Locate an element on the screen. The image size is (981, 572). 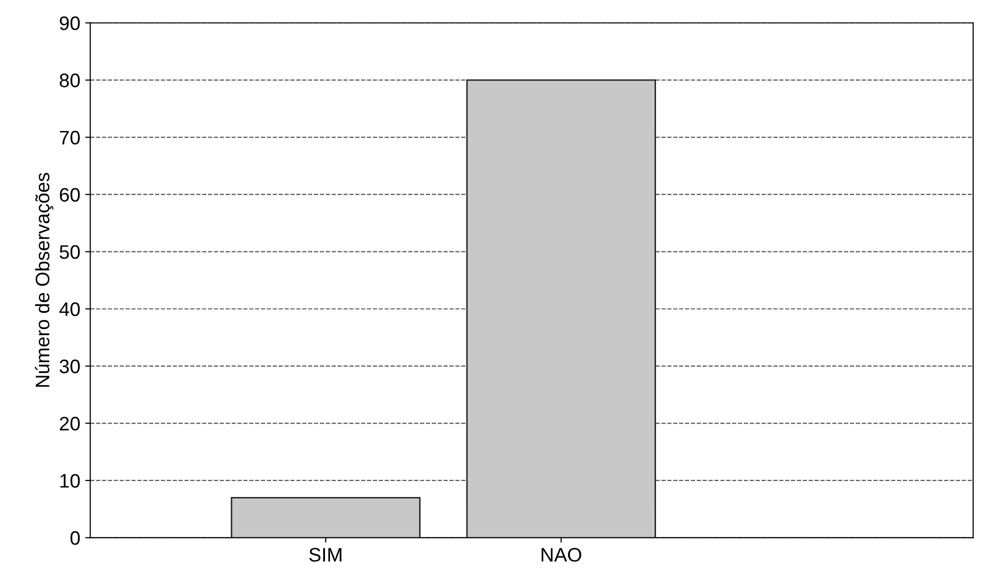
y-tick-label: 10 is located at coordinates (70, 481).